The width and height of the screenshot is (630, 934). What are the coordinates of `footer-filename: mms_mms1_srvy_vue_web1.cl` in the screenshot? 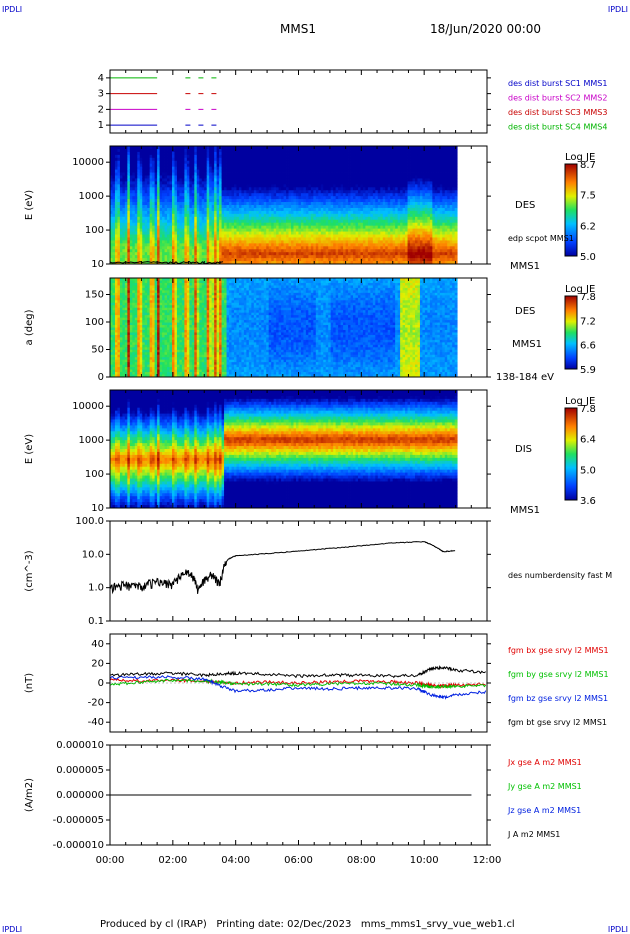 It's located at (437, 924).